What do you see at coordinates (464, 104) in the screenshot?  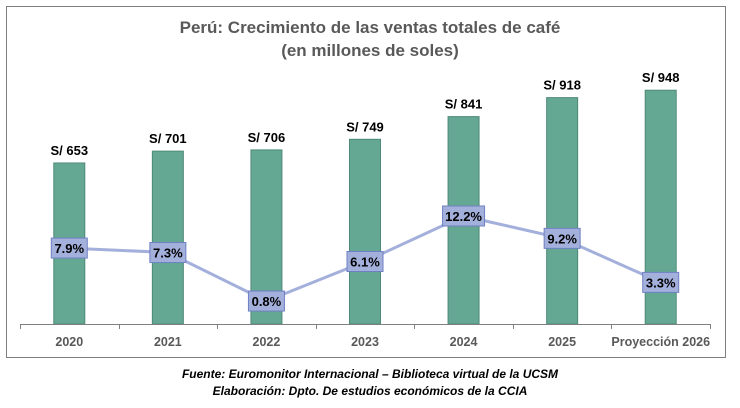 I see `bar-value-label: S/ 841` at bounding box center [464, 104].